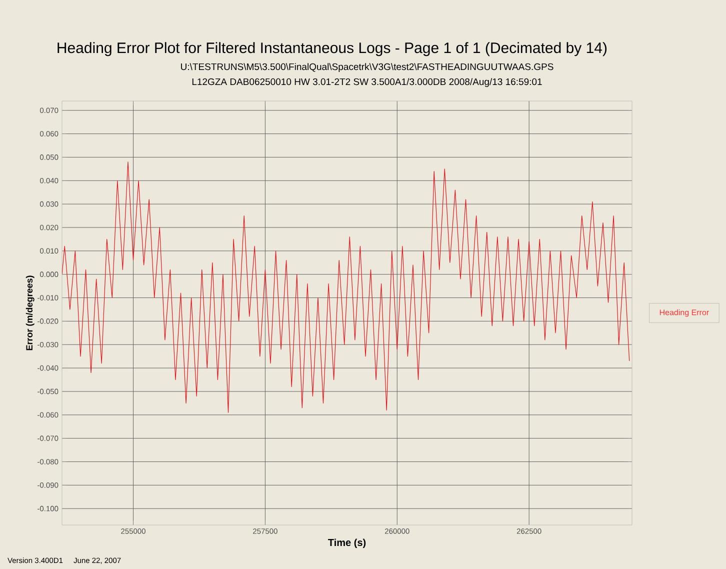  I want to click on chart-title: Heading Error Plot for Filtered Instantaneous Logs - Page 1 of 1 (Decimated by 14), so click(332, 49).